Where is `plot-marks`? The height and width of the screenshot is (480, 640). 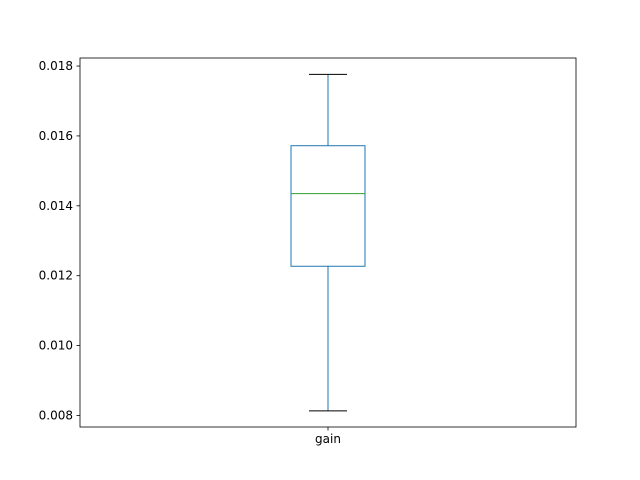 plot-marks is located at coordinates (328, 242).